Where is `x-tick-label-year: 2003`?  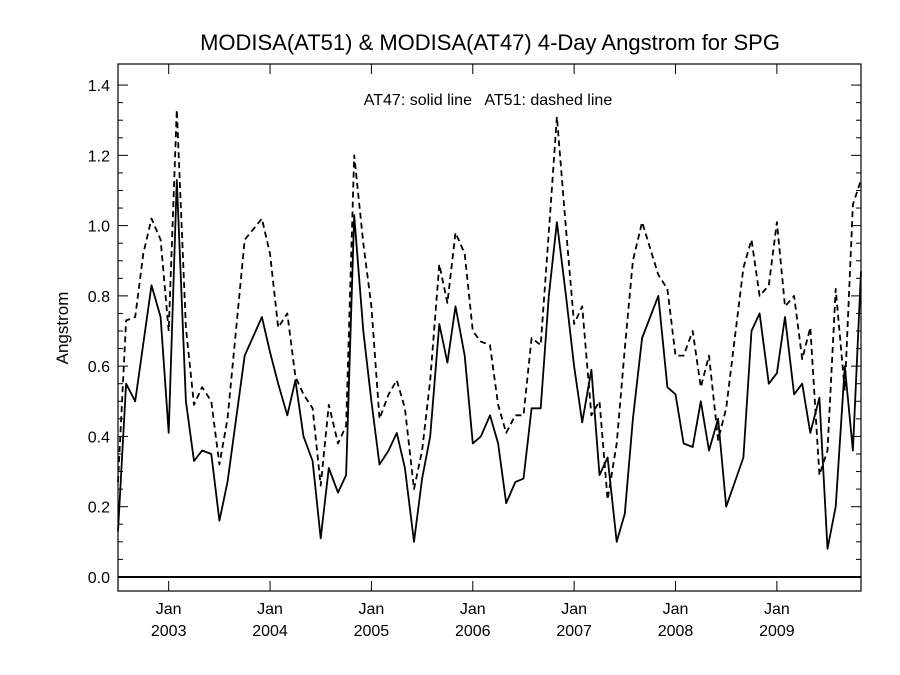
x-tick-label-year: 2003 is located at coordinates (169, 631).